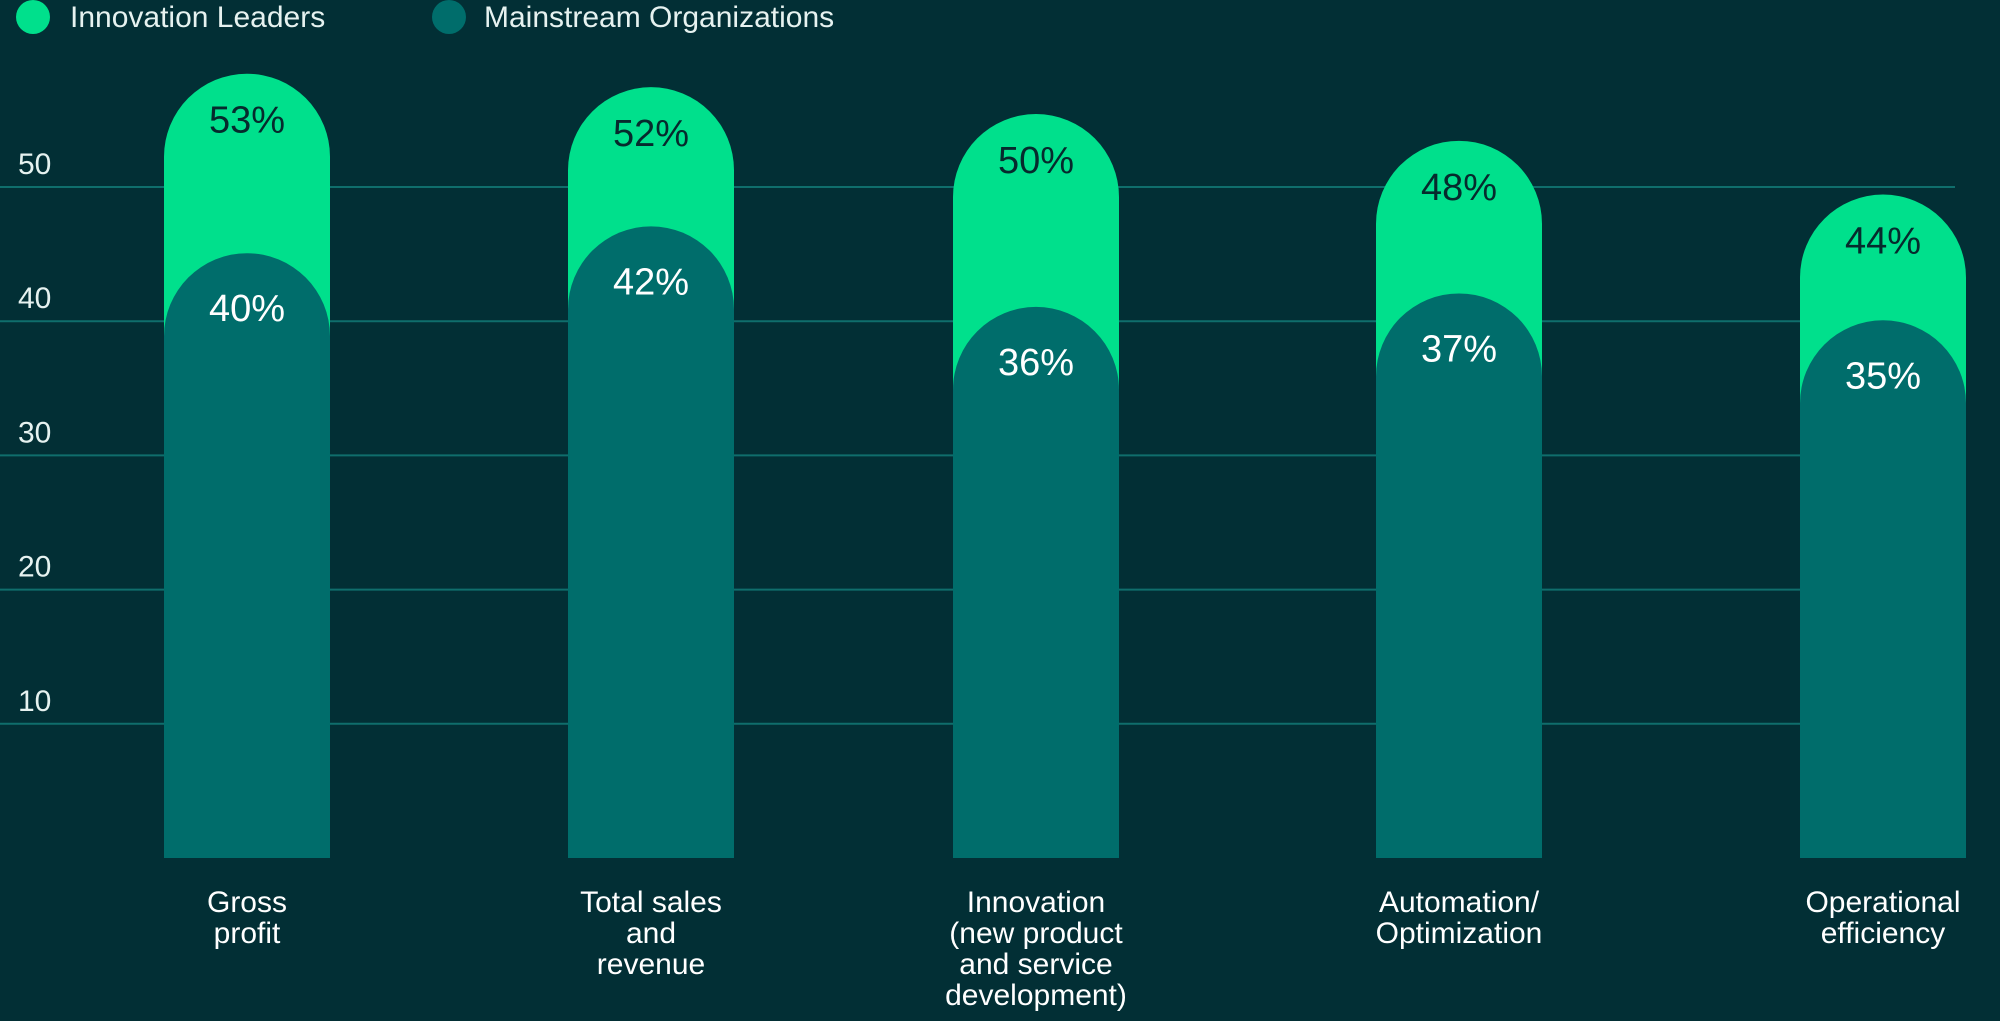  What do you see at coordinates (651, 964) in the screenshot?
I see `category-line: revenue` at bounding box center [651, 964].